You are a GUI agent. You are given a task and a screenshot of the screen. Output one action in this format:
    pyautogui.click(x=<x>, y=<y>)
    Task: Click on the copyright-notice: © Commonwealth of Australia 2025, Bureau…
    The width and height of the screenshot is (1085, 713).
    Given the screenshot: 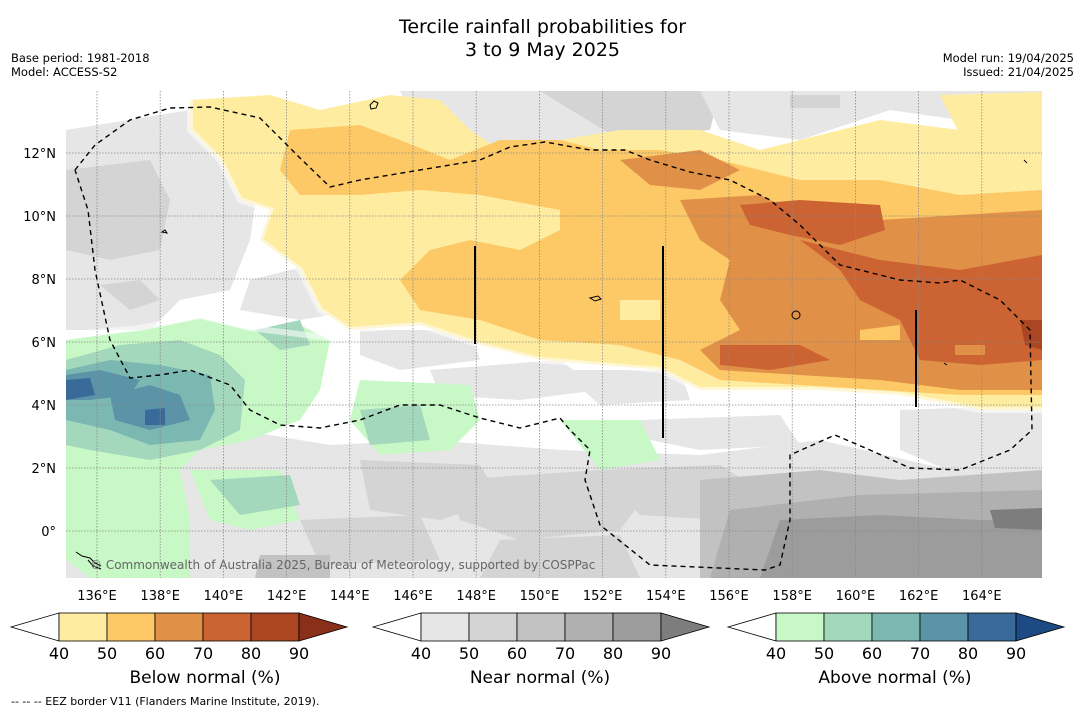 What is the action you would take?
    pyautogui.click(x=343, y=565)
    